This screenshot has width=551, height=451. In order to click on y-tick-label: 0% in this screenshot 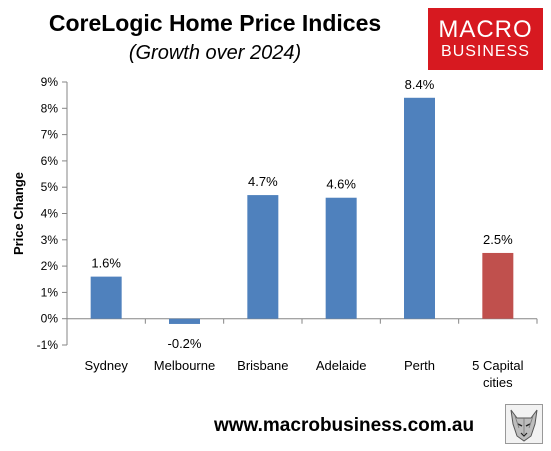, I will do `click(50, 319)`.